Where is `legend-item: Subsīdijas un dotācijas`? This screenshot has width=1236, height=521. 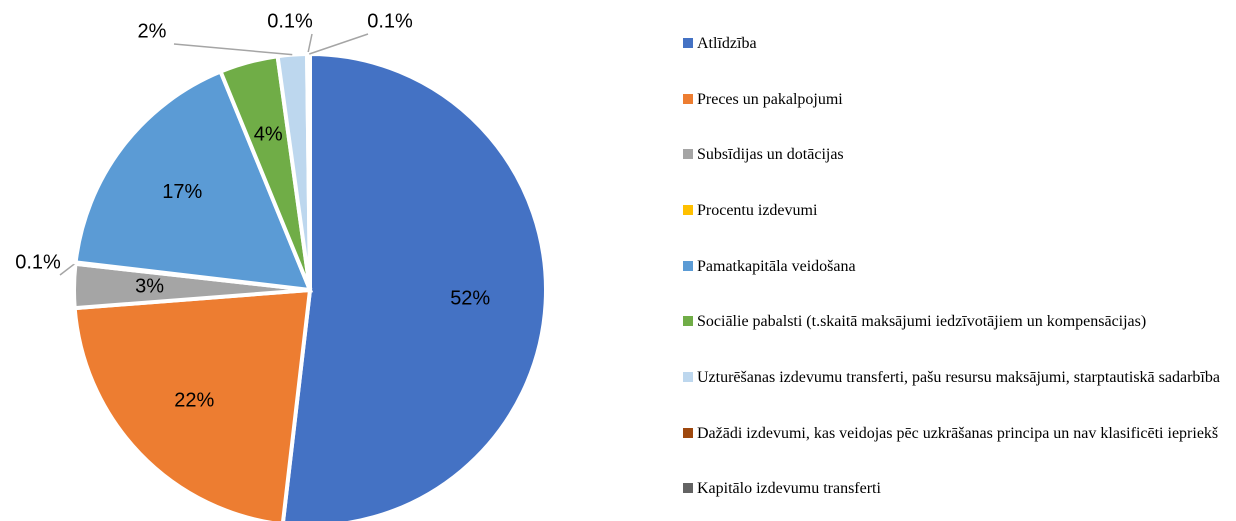 legend-item: Subsīdijas un dotācijas is located at coordinates (955, 154).